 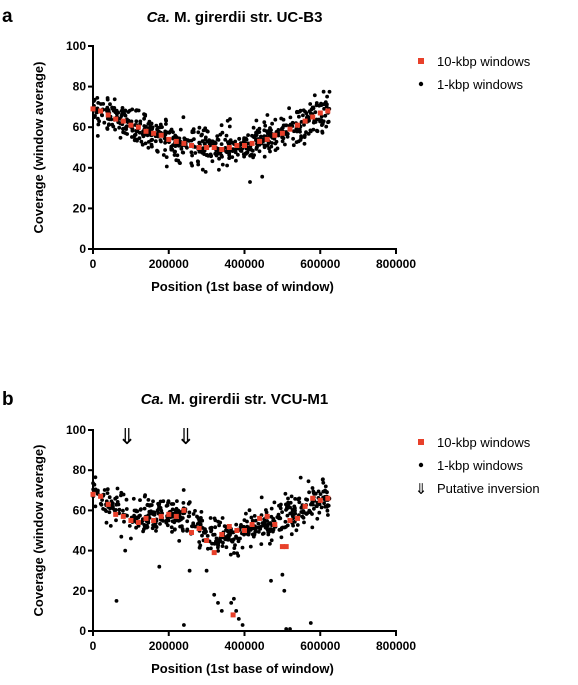 I want to click on legend-label: 1-kbp windows, so click(x=480, y=84).